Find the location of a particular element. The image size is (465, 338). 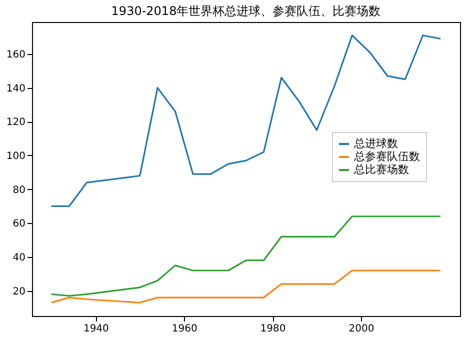

y-tick-label: 120 is located at coordinates (16, 122).